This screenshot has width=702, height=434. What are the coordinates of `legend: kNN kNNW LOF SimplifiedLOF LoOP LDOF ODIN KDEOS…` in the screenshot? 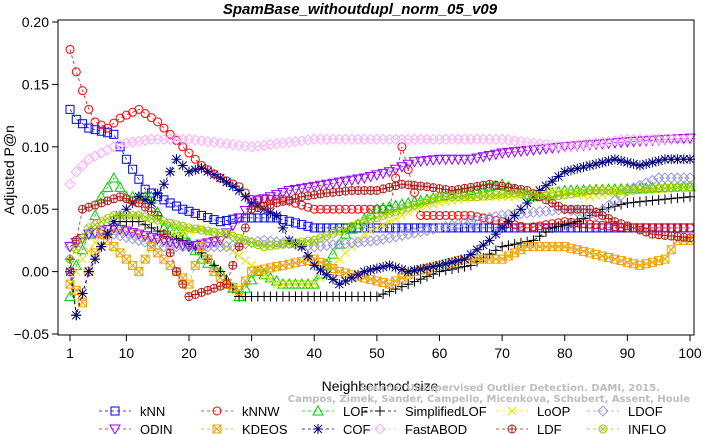 It's located at (382, 419).